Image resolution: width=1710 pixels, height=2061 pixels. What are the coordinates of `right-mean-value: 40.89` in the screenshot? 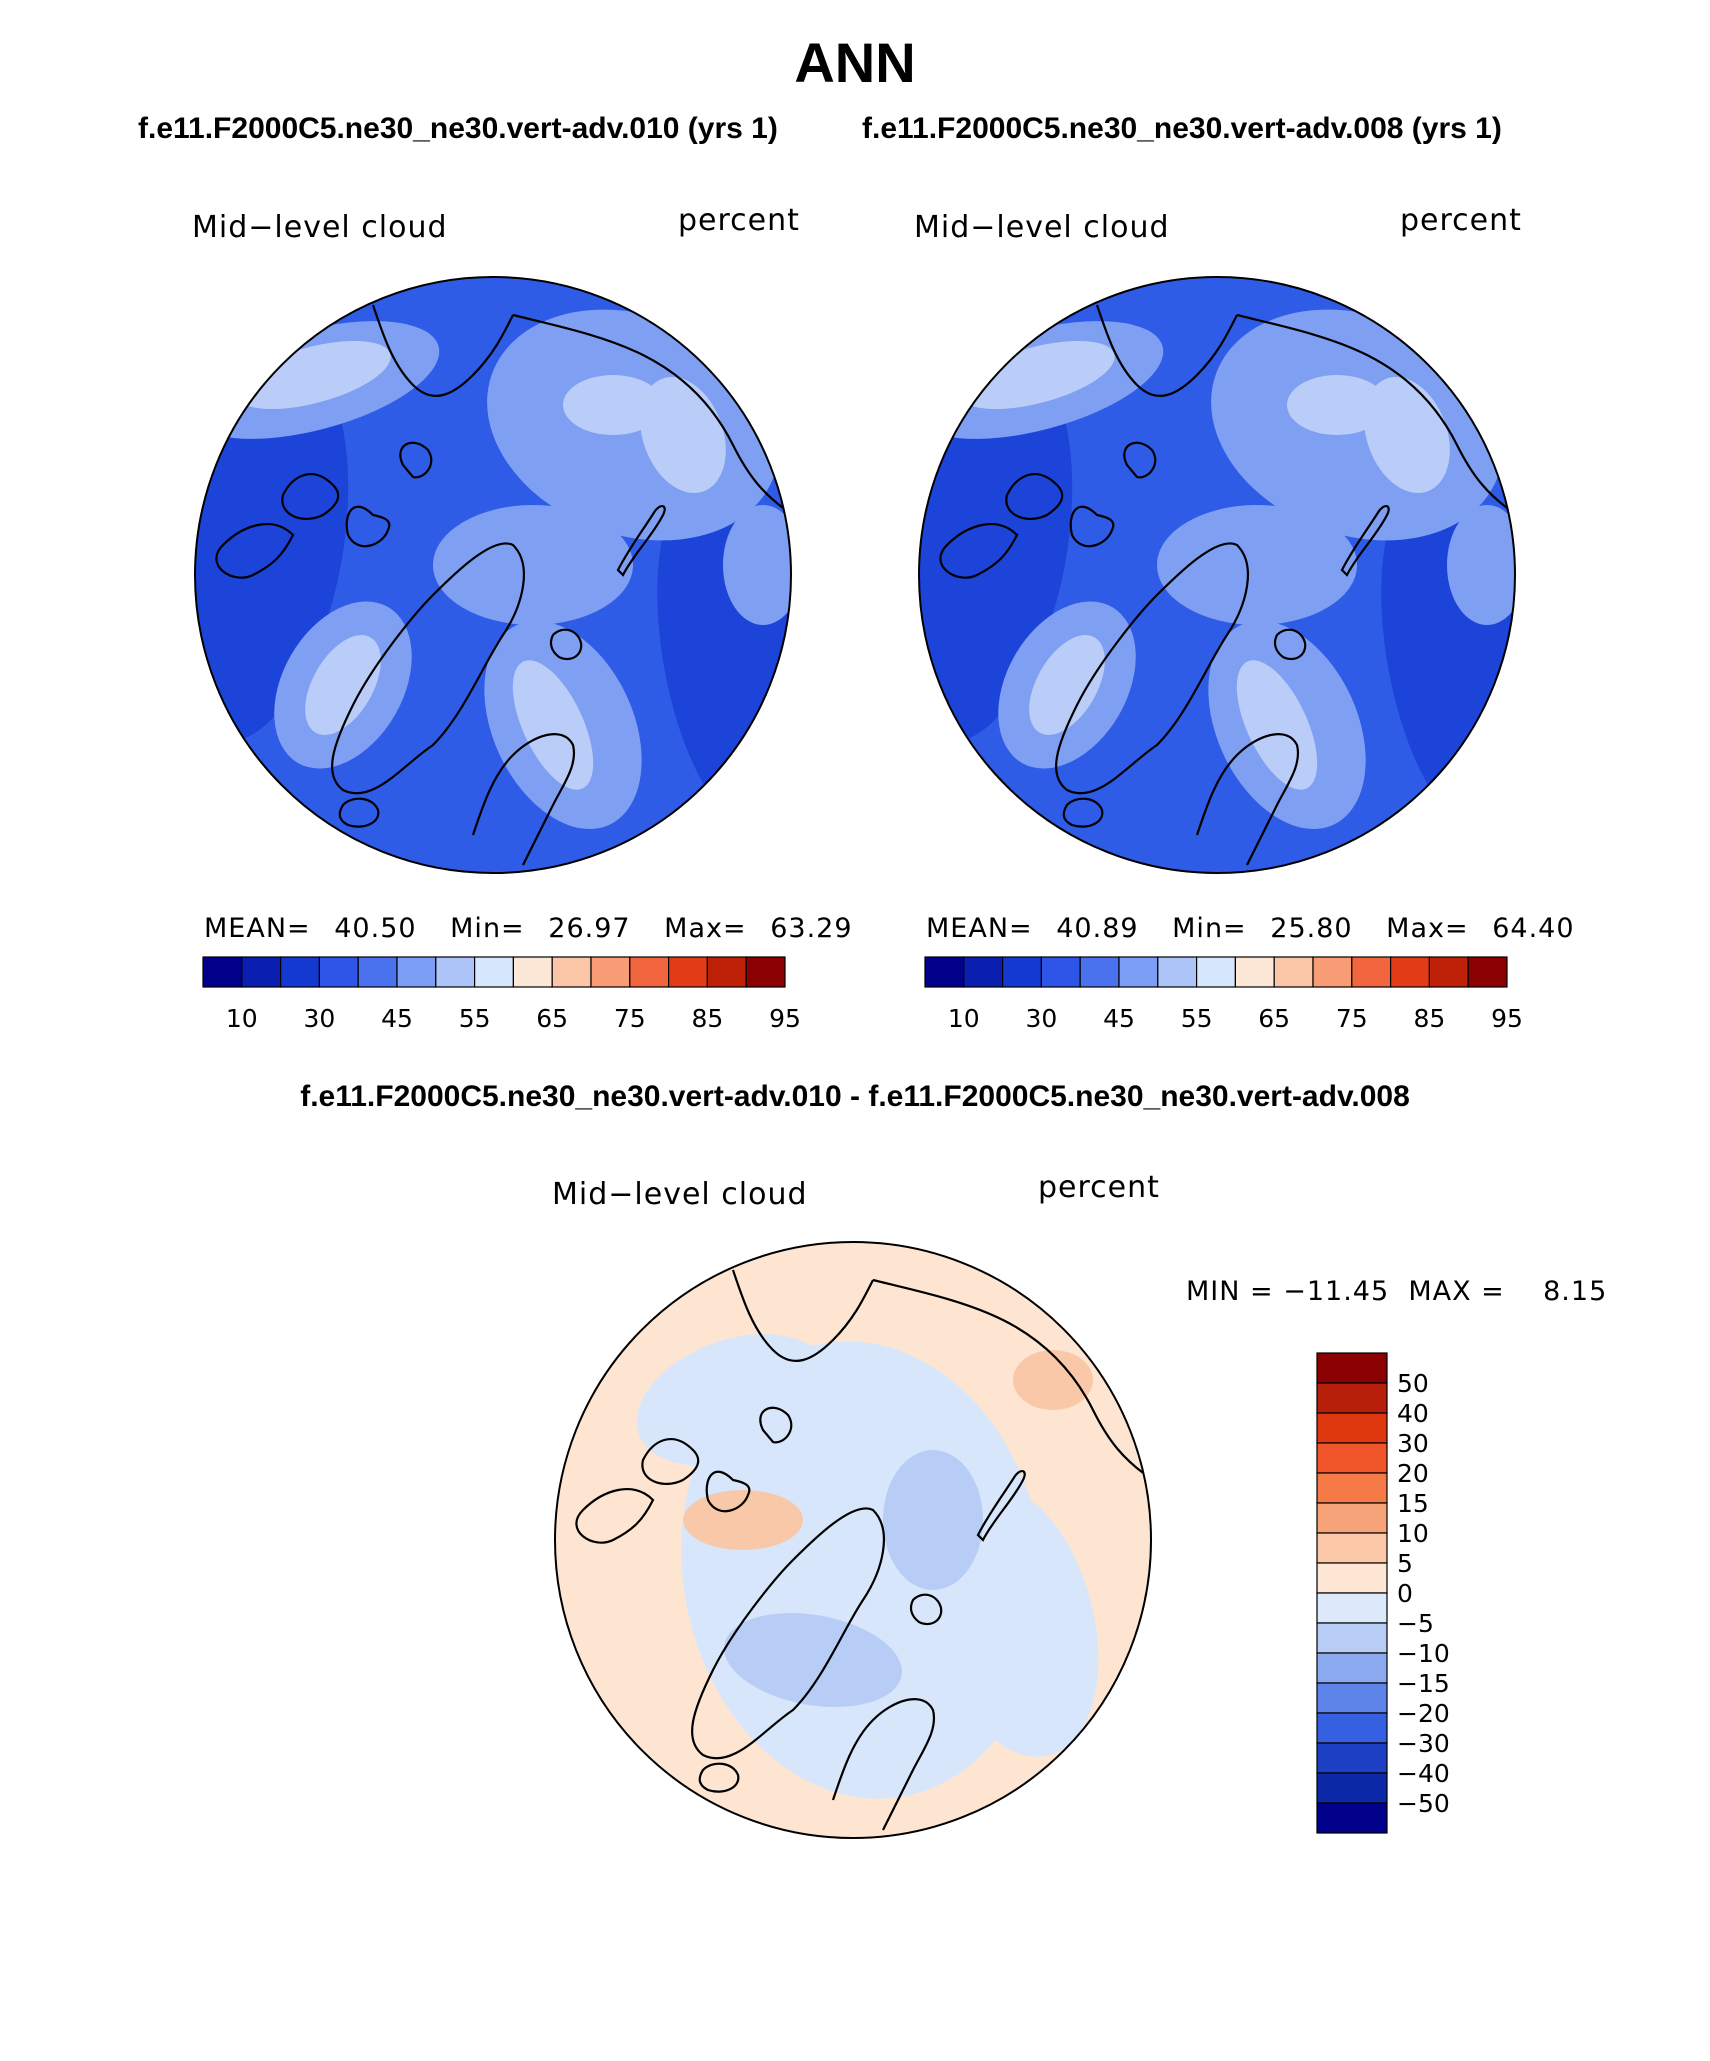 It's located at (1097, 928).